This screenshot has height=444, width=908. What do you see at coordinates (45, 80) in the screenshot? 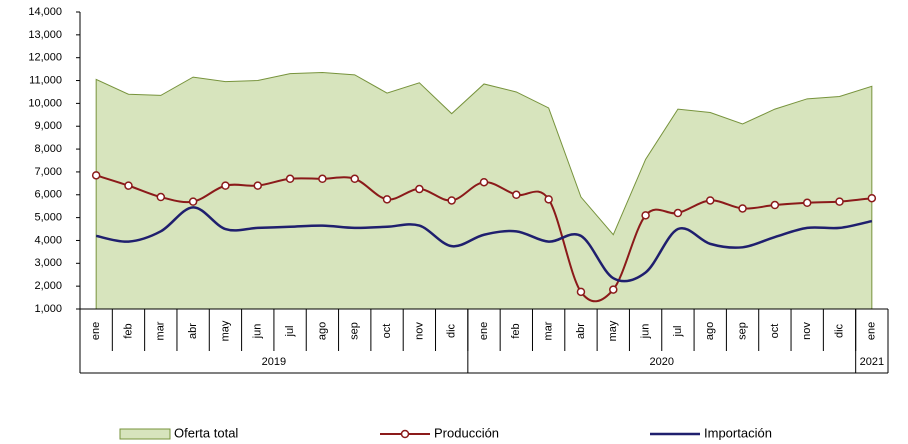
I see `y-tick-label: 11,000` at bounding box center [45, 80].